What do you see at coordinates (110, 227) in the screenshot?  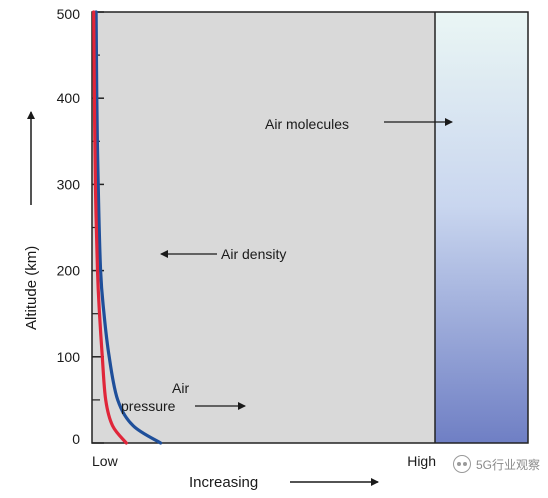 I see `series-line-air-pressure` at bounding box center [110, 227].